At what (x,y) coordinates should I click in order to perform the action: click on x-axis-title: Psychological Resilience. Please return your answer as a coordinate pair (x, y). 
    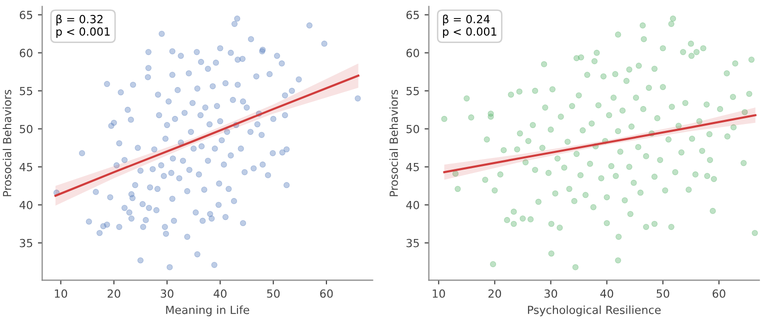
    Looking at the image, I should click on (594, 310).